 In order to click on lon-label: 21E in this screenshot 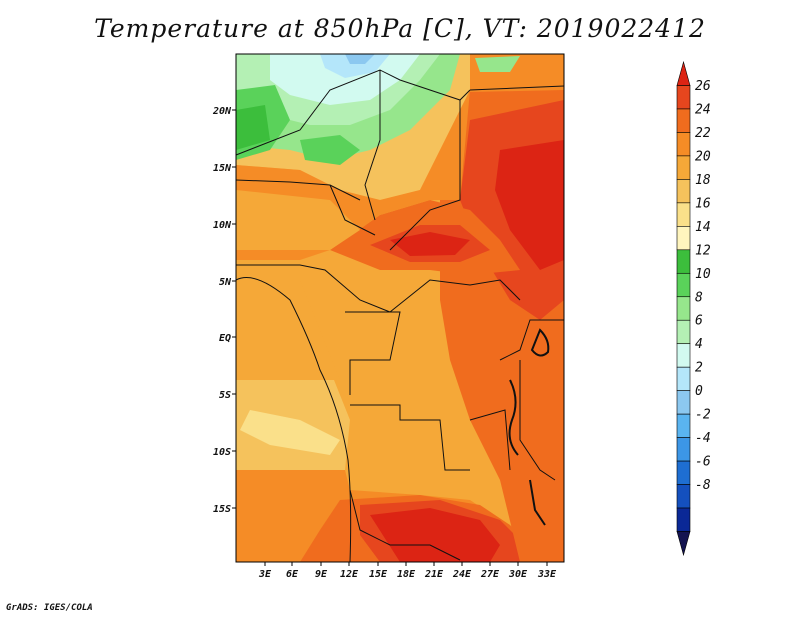, I will do `click(434, 574)`.